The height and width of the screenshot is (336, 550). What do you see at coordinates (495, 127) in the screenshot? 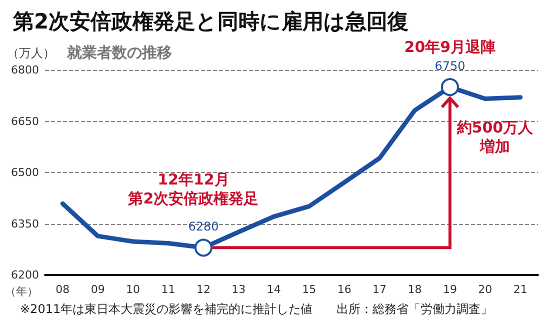
I see `annotation: 約500万人` at bounding box center [495, 127].